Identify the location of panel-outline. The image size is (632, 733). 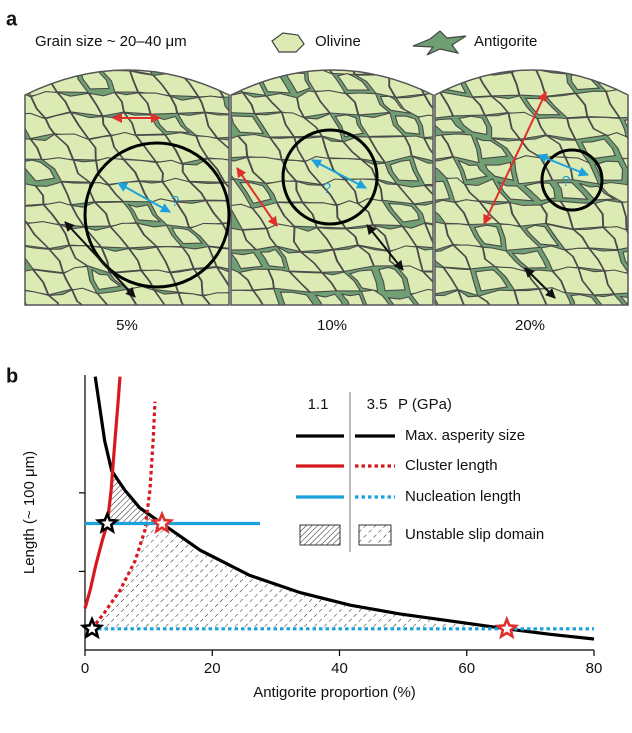
(332, 187).